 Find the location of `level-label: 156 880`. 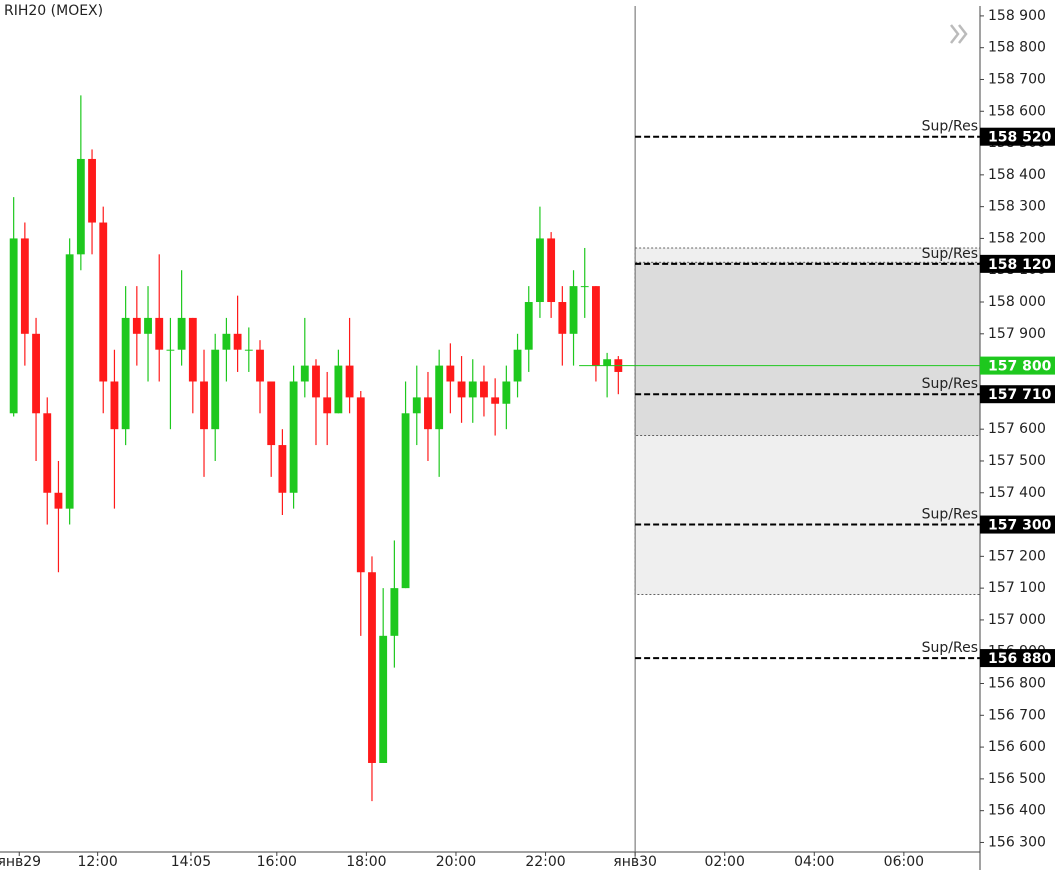

level-label: 156 880 is located at coordinates (1020, 659).